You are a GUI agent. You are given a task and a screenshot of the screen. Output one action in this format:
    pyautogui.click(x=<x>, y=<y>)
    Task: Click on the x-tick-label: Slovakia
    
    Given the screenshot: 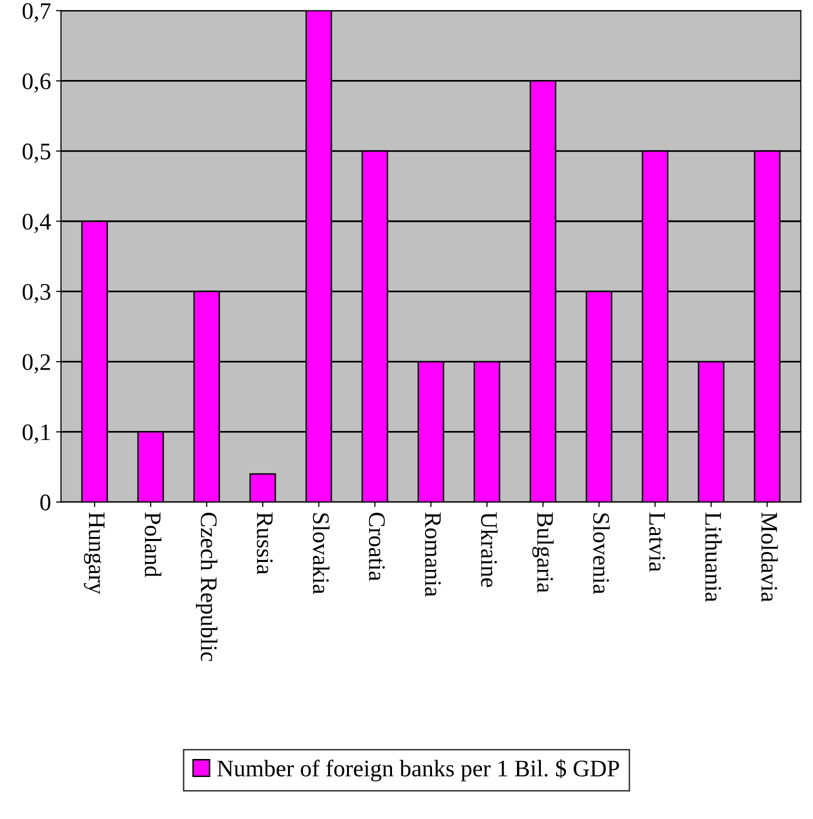 What is the action you would take?
    pyautogui.click(x=321, y=553)
    